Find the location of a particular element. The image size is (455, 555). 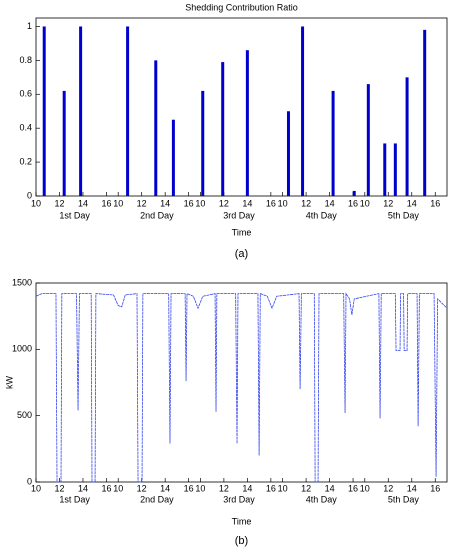

y-tick-label: 1000 is located at coordinates (22, 349).